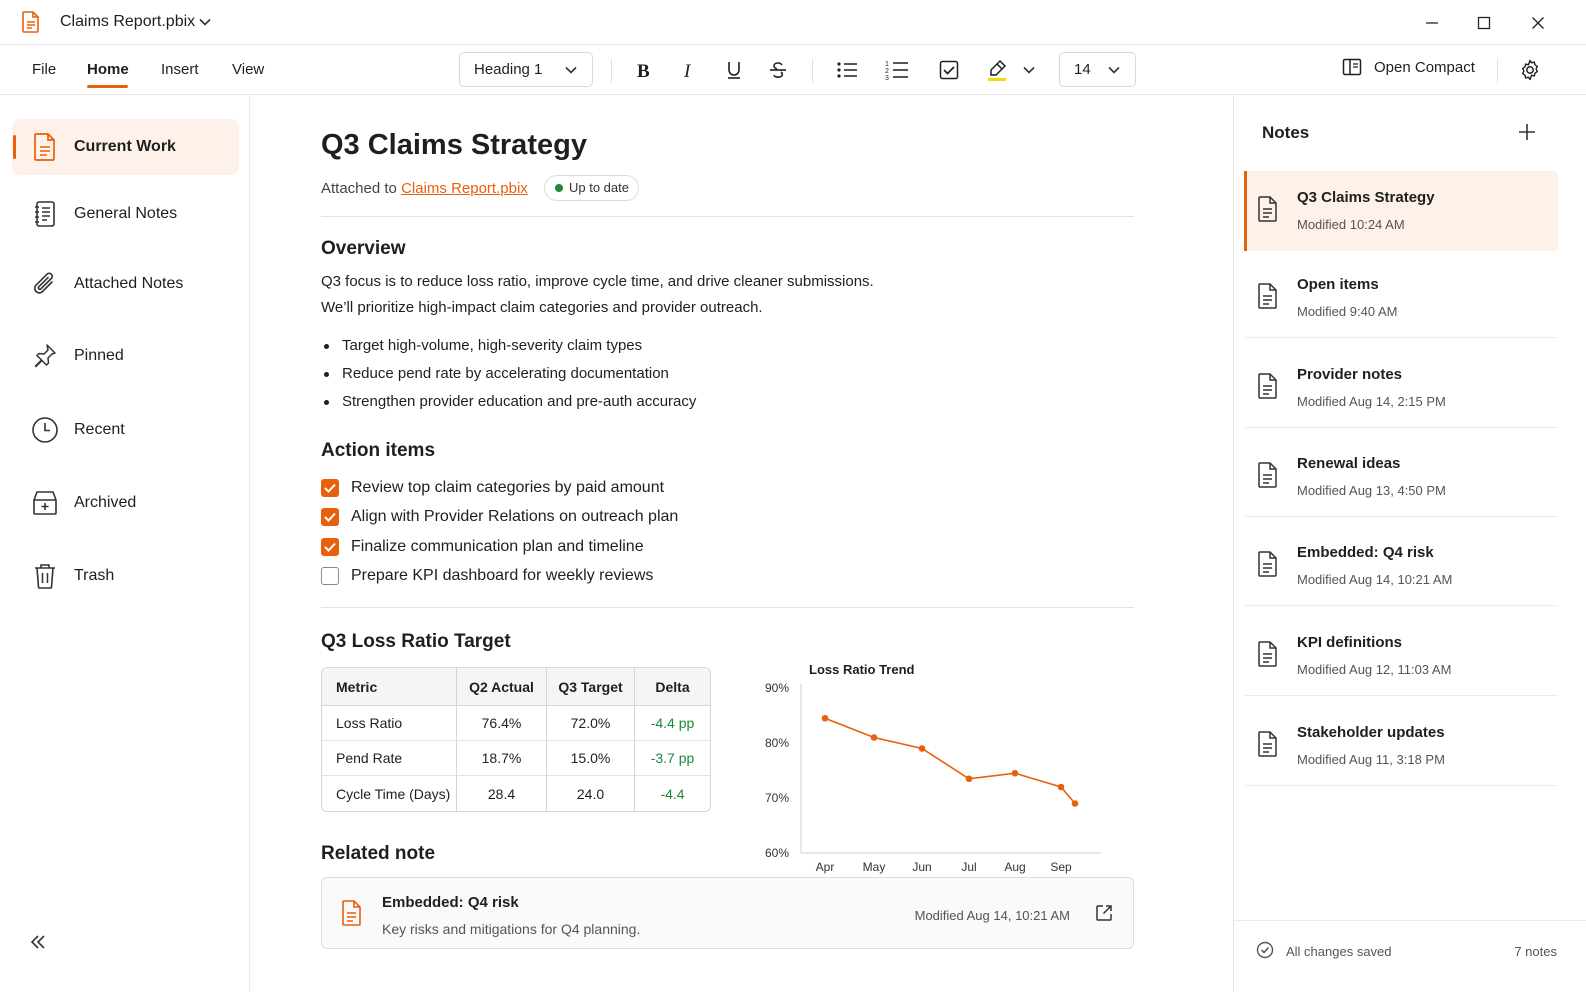 Image resolution: width=1586 pixels, height=992 pixels. Describe the element at coordinates (1432, 23) in the screenshot. I see `minimize-button` at that location.